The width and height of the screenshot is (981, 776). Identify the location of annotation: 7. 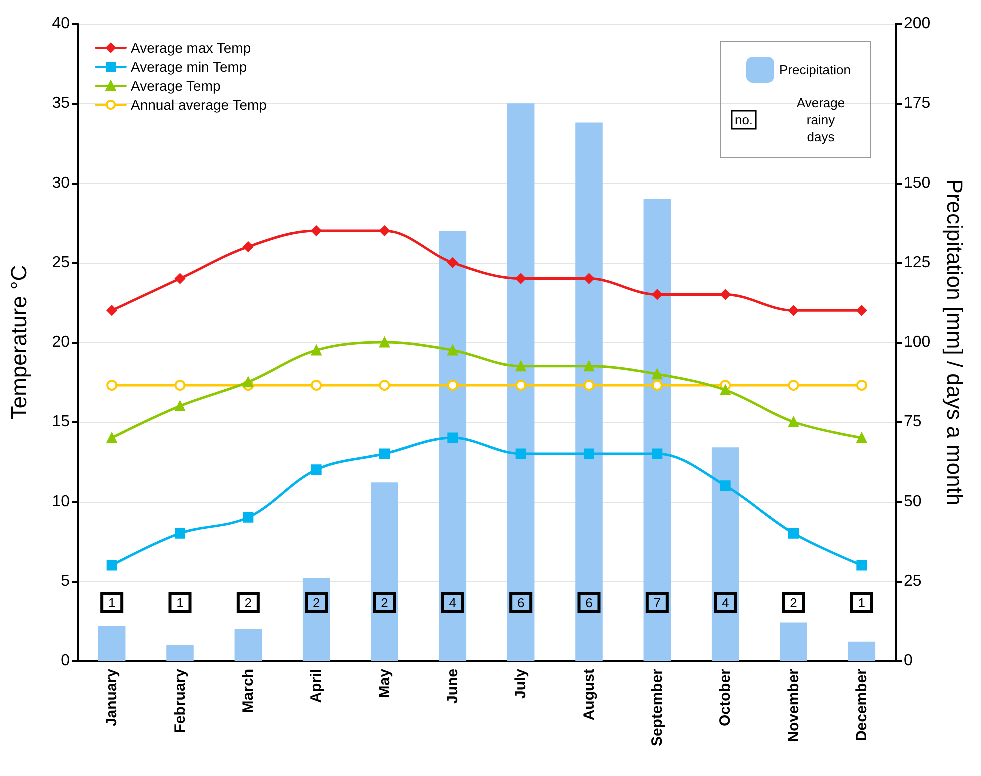
(658, 603).